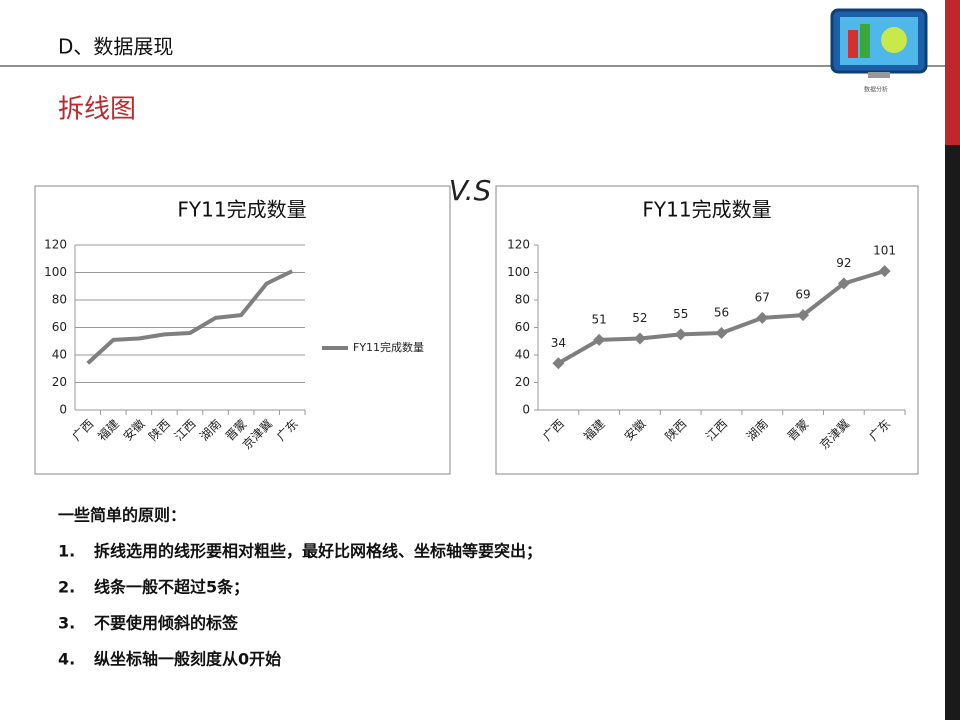 The width and height of the screenshot is (960, 724). Describe the element at coordinates (187, 659) in the screenshot. I see `list-item: 纵坐标轴一般刻度从0开始` at that location.